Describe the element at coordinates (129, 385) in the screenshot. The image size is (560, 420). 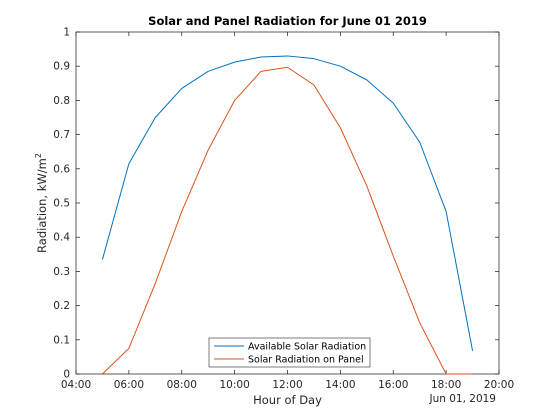
I see `x-tick-label: 06:00` at that location.